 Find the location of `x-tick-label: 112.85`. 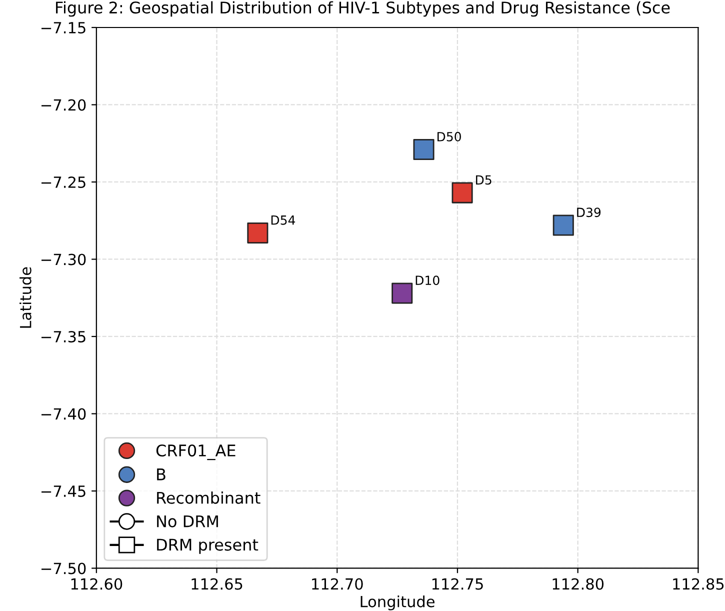

x-tick-label: 112.85 is located at coordinates (698, 584).